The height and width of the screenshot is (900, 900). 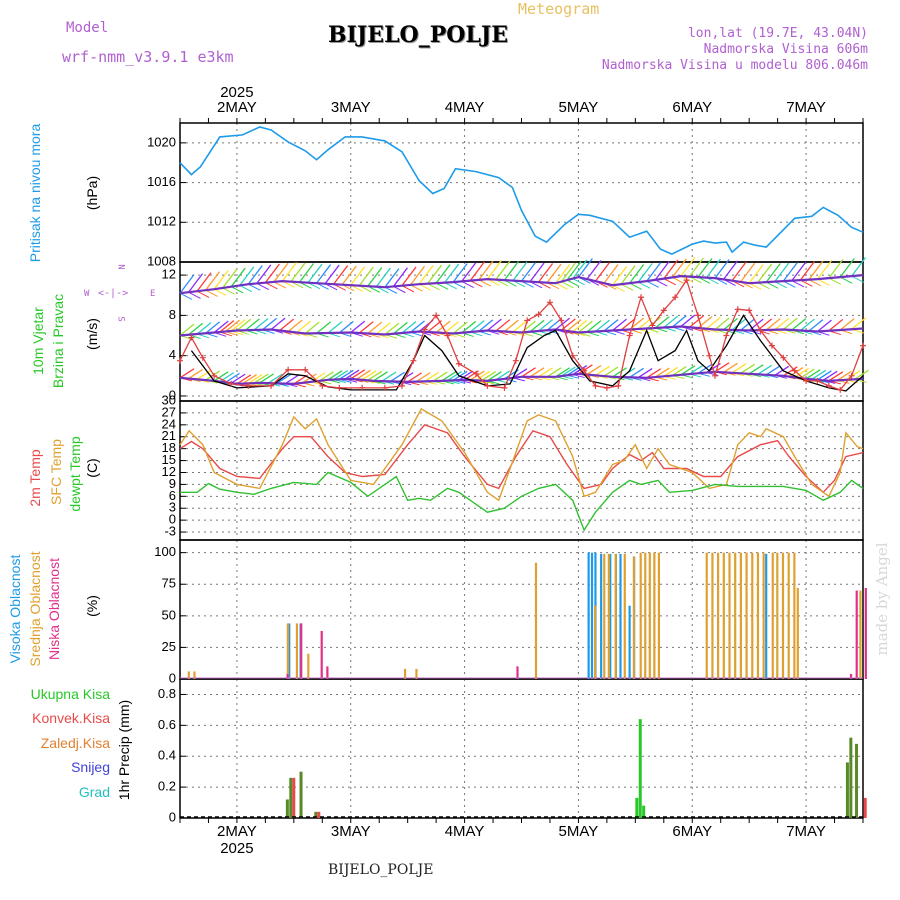 What do you see at coordinates (172, 314) in the screenshot?
I see `wind-tick-label: 8` at bounding box center [172, 314].